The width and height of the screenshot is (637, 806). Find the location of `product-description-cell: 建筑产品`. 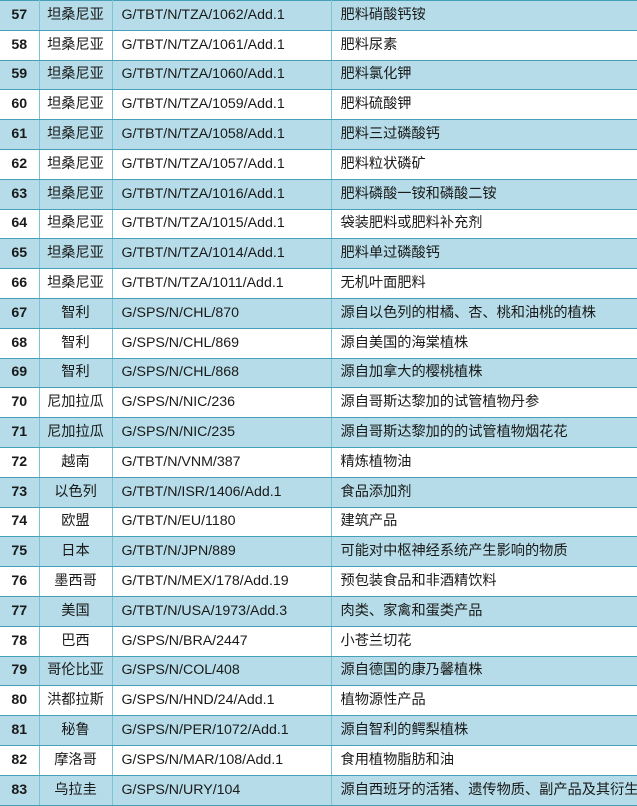

product-description-cell: 建筑产品 is located at coordinates (484, 522).